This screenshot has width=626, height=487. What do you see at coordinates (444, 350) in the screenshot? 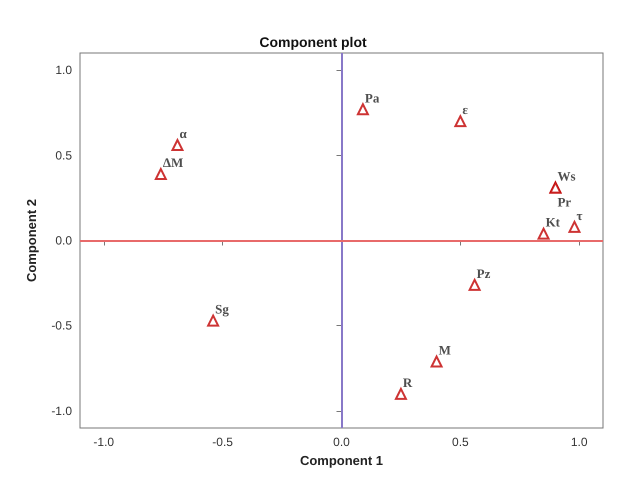
I see `series-label: M` at bounding box center [444, 350].